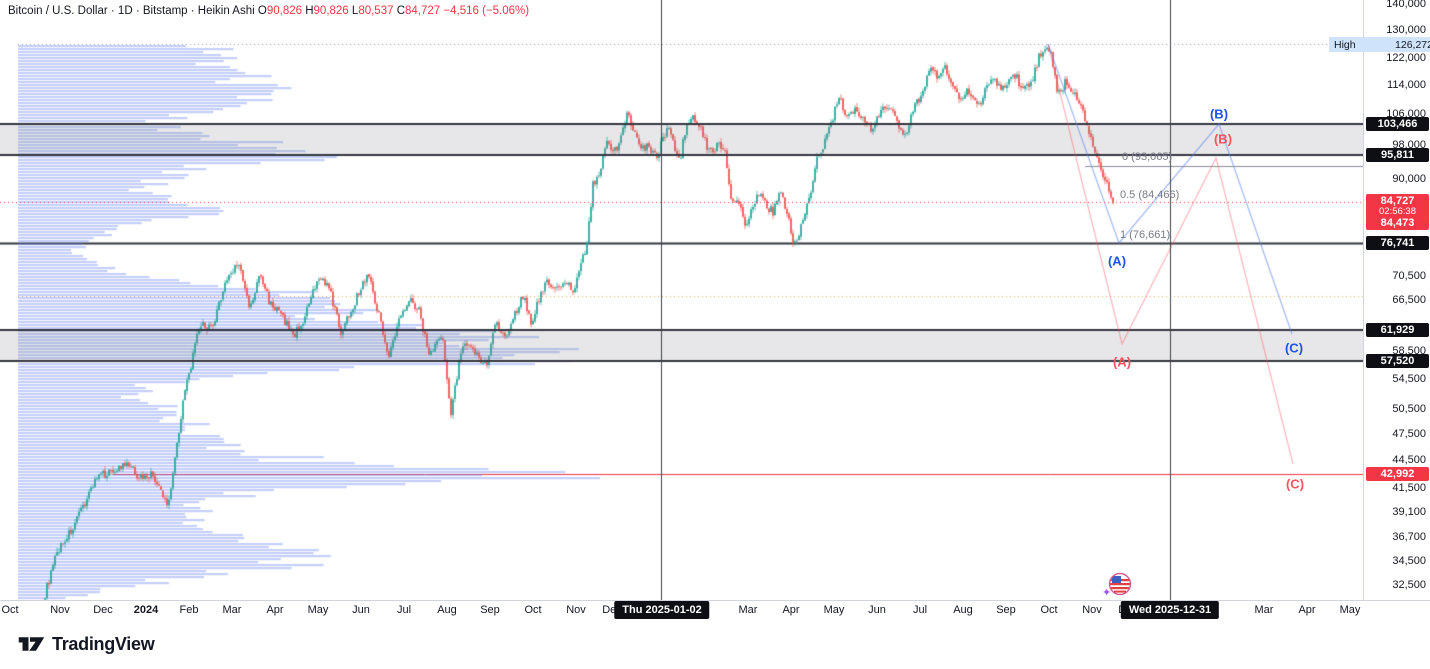  What do you see at coordinates (1397, 223) in the screenshot?
I see `price-level-badge: 84,473` at bounding box center [1397, 223].